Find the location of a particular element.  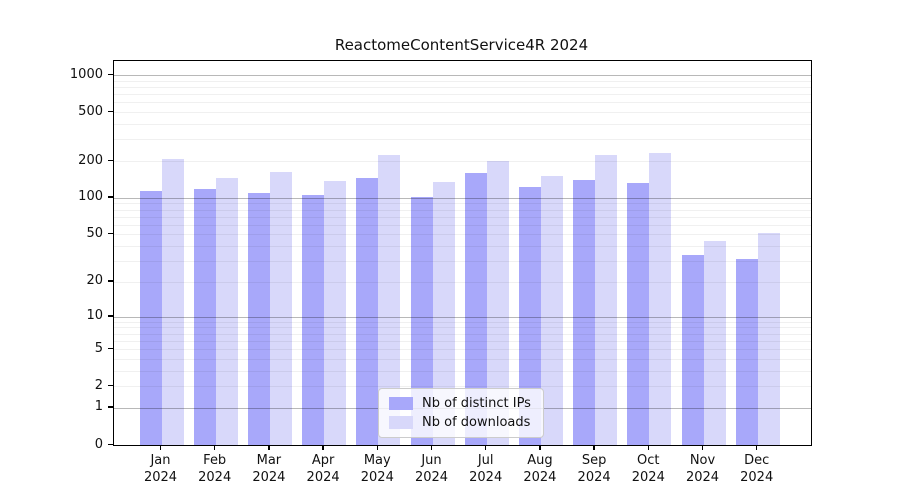

x-tick-label: Dec 2024 is located at coordinates (757, 469).